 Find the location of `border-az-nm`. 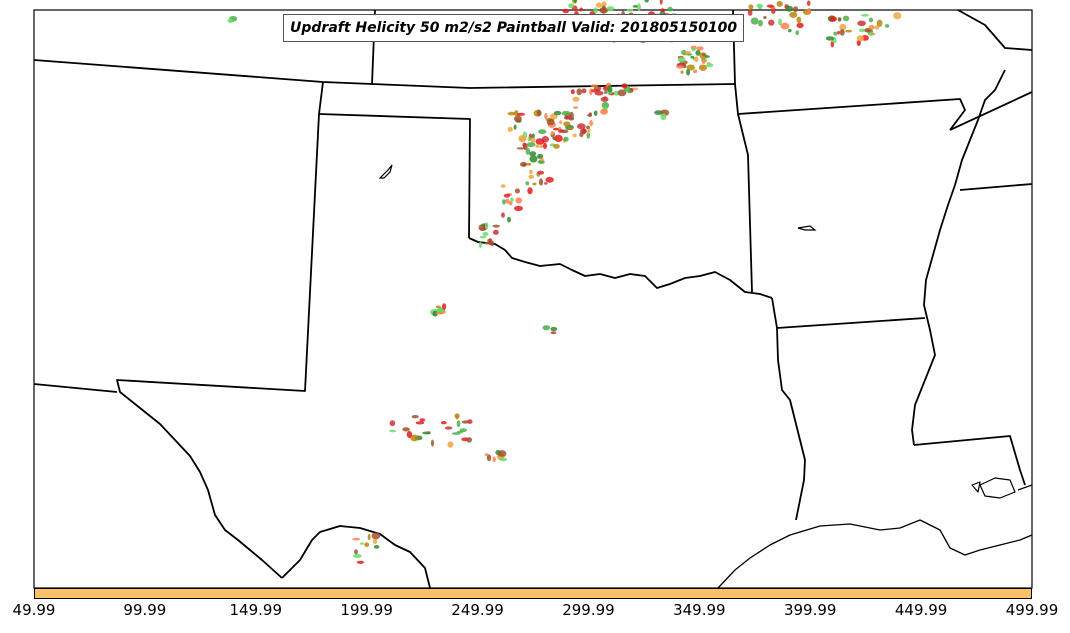

border-az-nm is located at coordinates (75, 388).